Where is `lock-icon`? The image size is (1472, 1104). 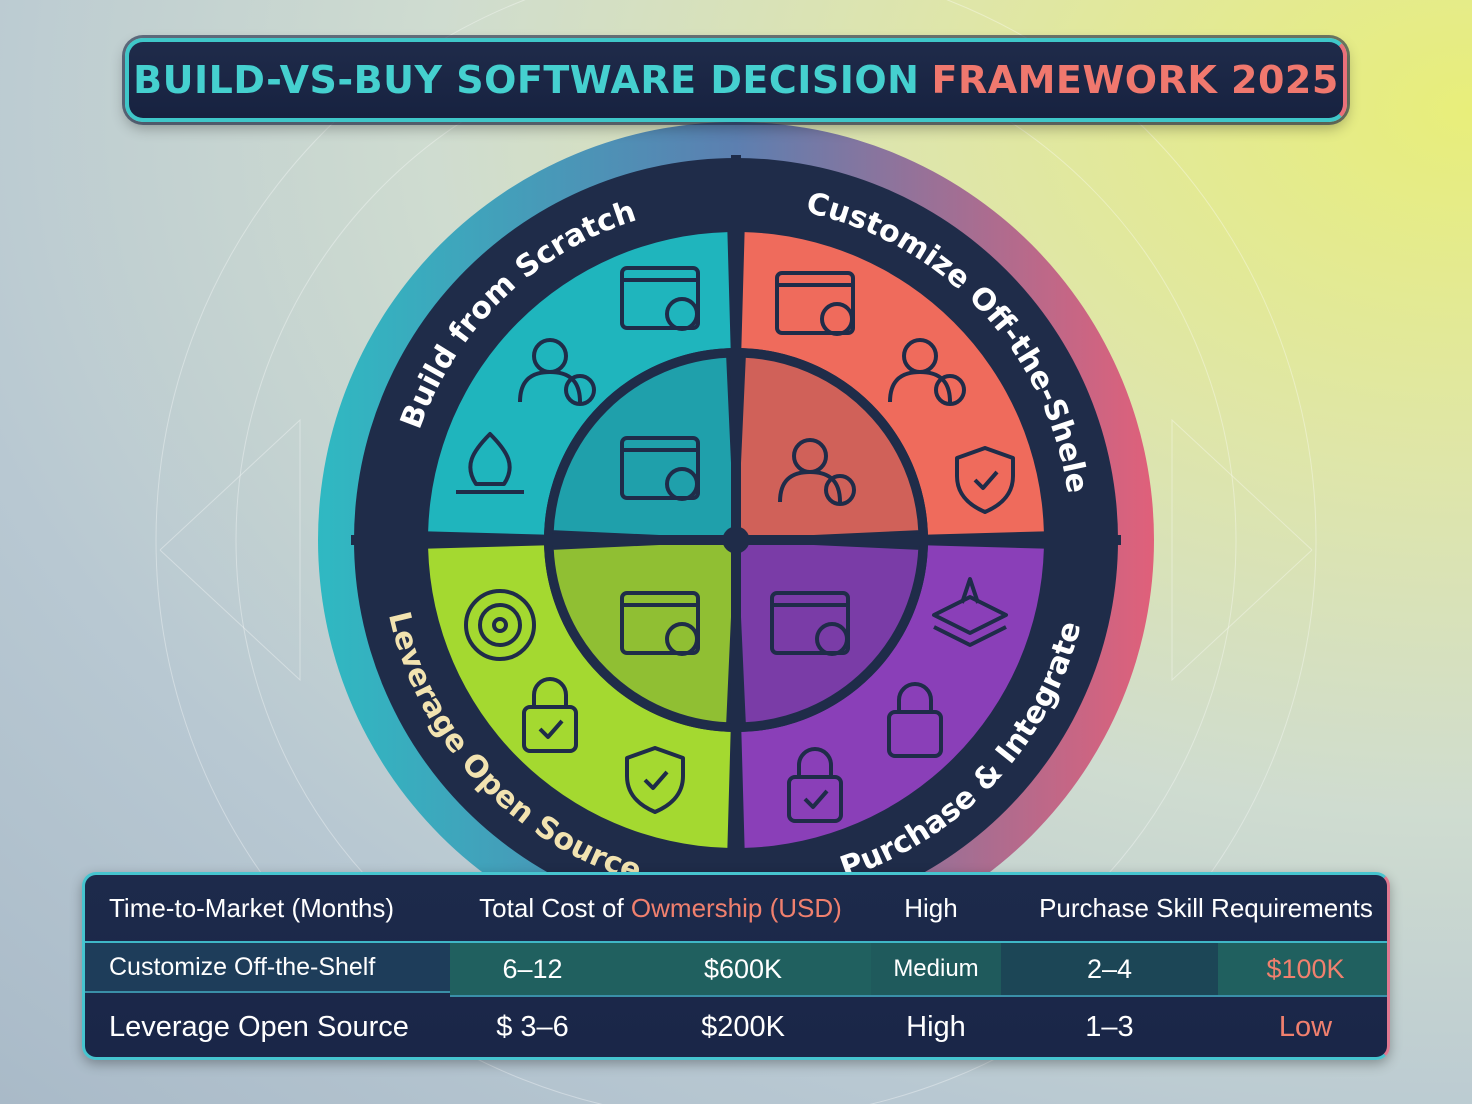 lock-icon is located at coordinates (915, 720).